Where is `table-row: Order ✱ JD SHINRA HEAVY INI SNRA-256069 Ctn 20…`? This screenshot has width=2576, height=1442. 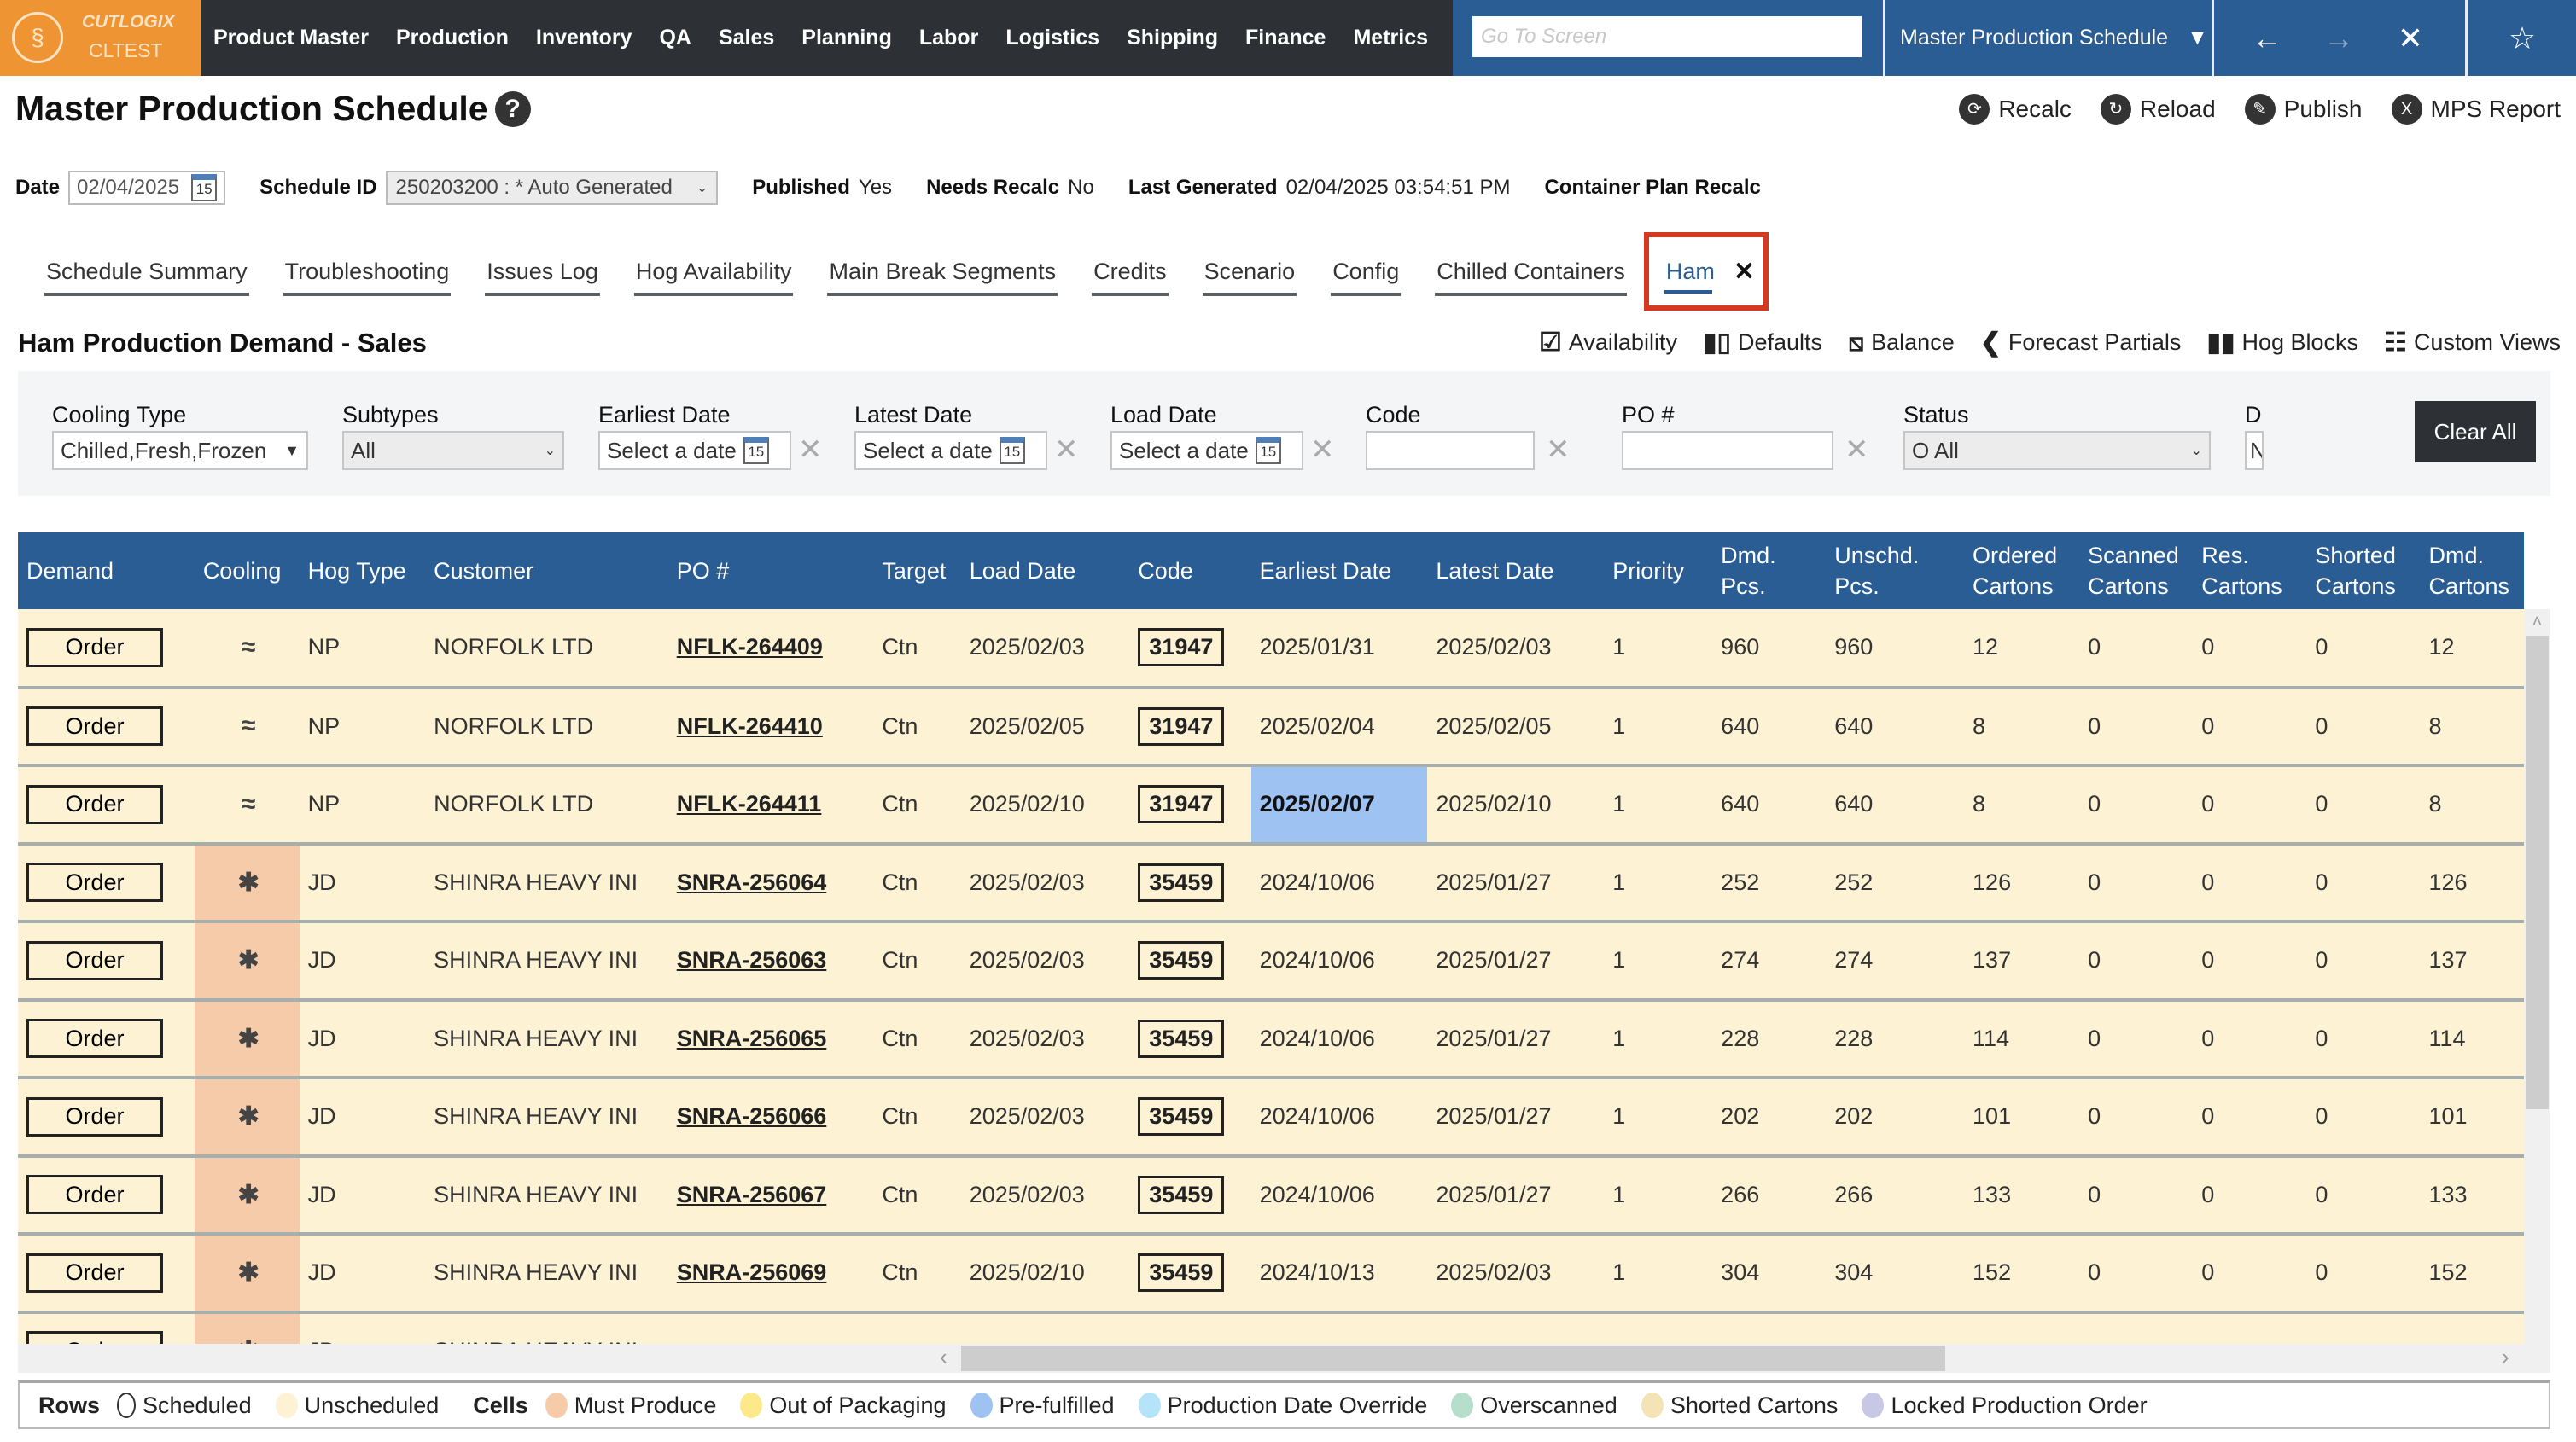
table-row: Order ✱ JD SHINRA HEAVY INI SNRA-256069 Ctn 20… is located at coordinates (1271, 1274).